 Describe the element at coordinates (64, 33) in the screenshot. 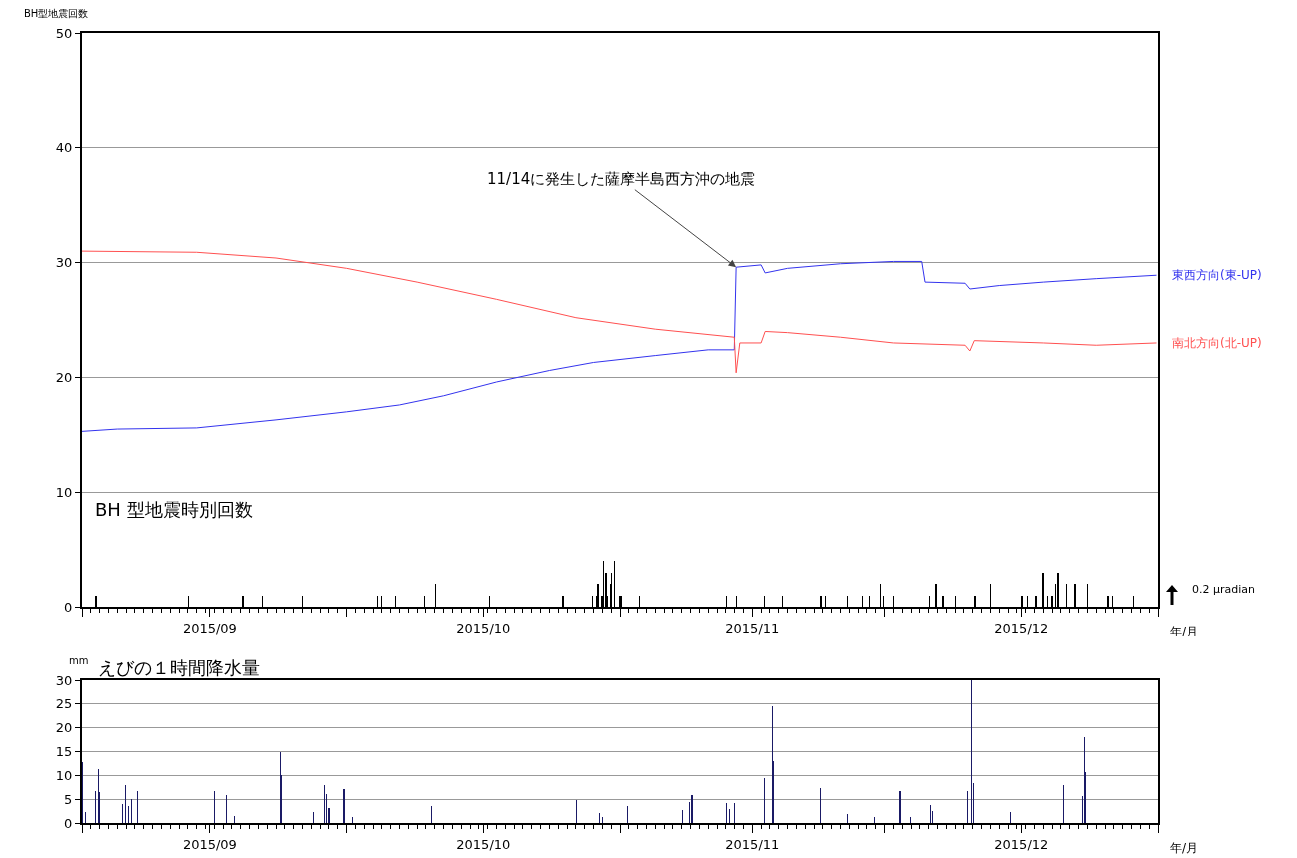

I see `y-tick-label: 50` at that location.